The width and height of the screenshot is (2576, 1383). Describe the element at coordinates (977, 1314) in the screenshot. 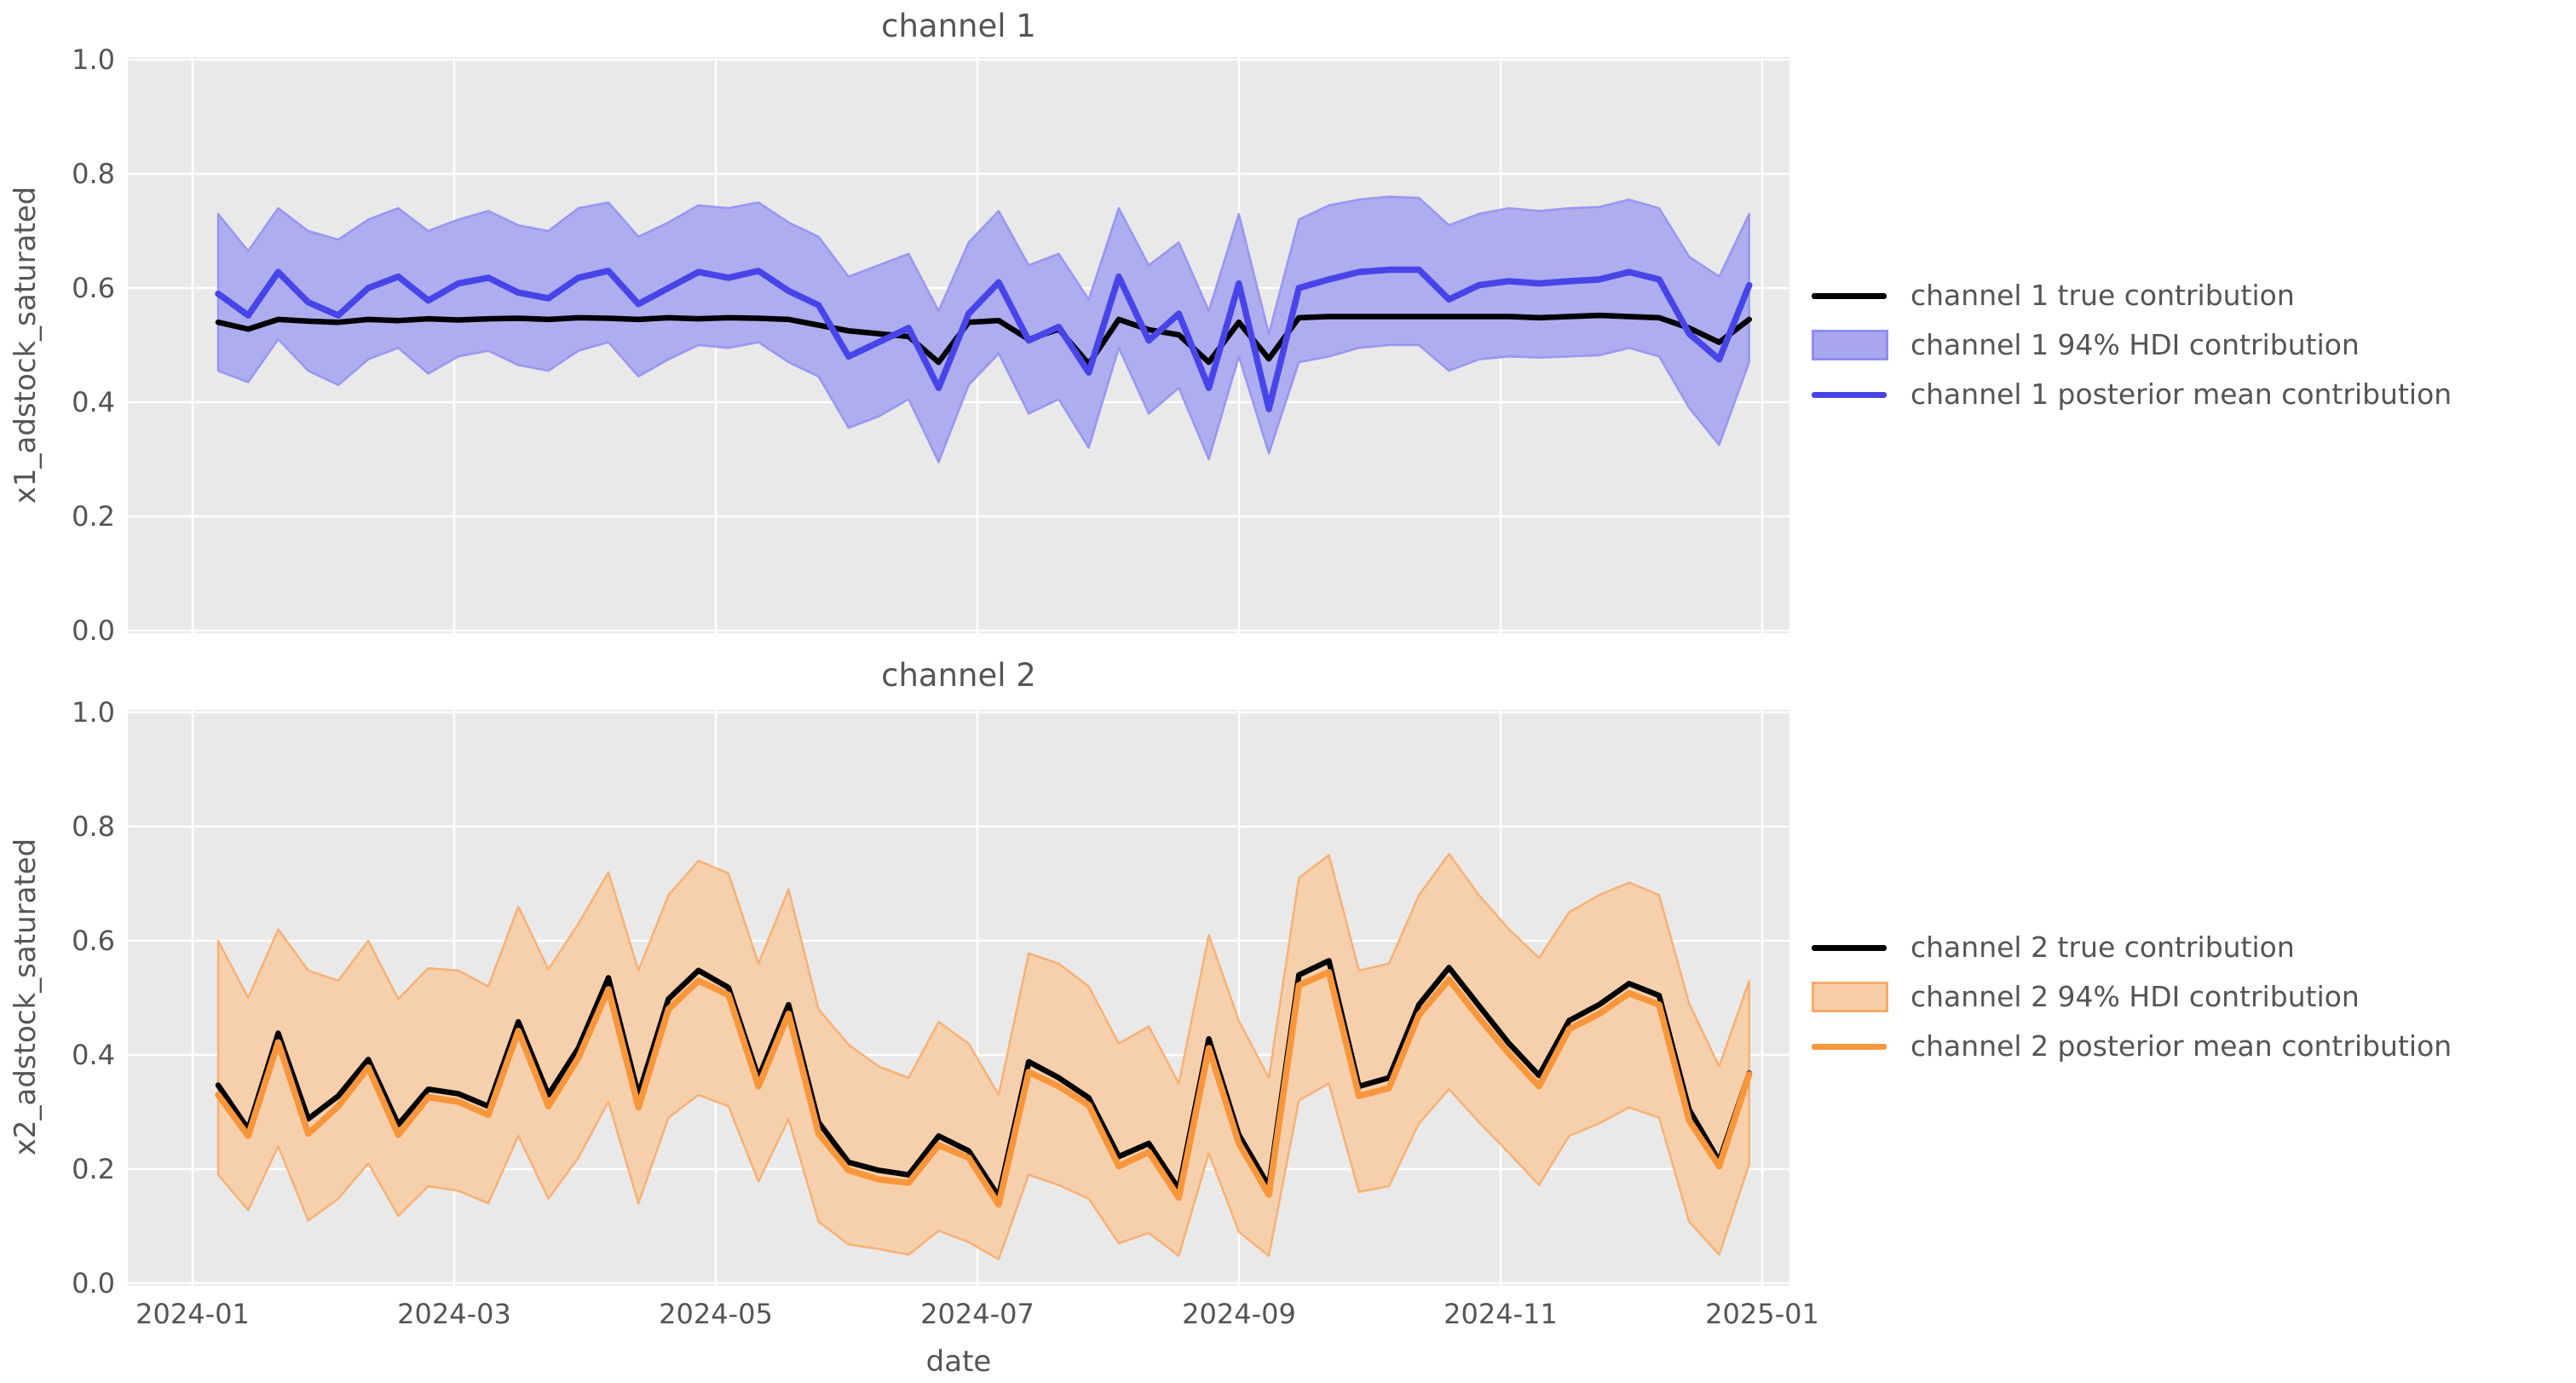

I see `x-tick-label: 2024-07` at that location.